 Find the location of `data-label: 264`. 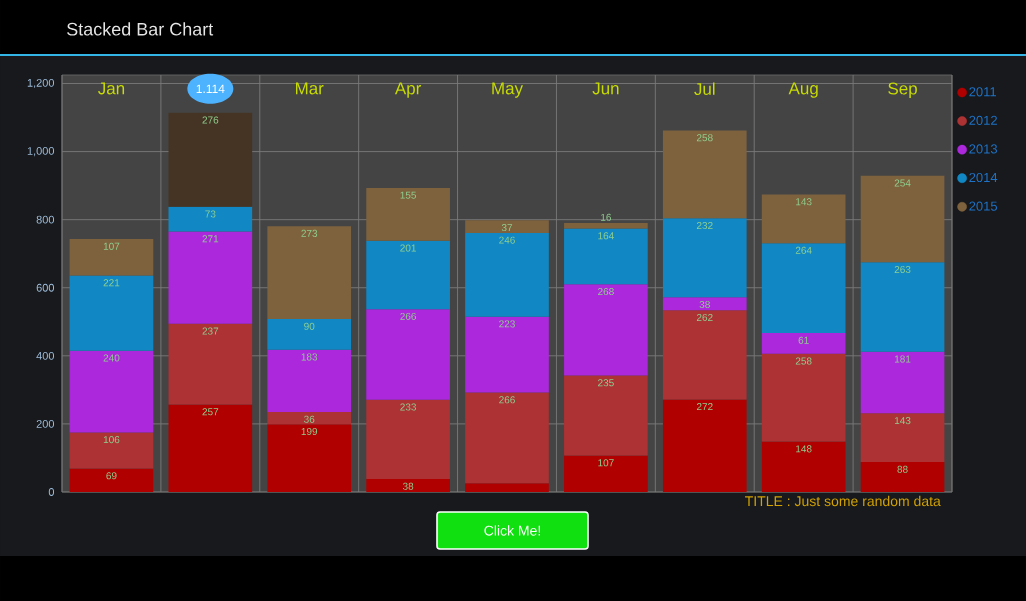

data-label: 264 is located at coordinates (803, 250).